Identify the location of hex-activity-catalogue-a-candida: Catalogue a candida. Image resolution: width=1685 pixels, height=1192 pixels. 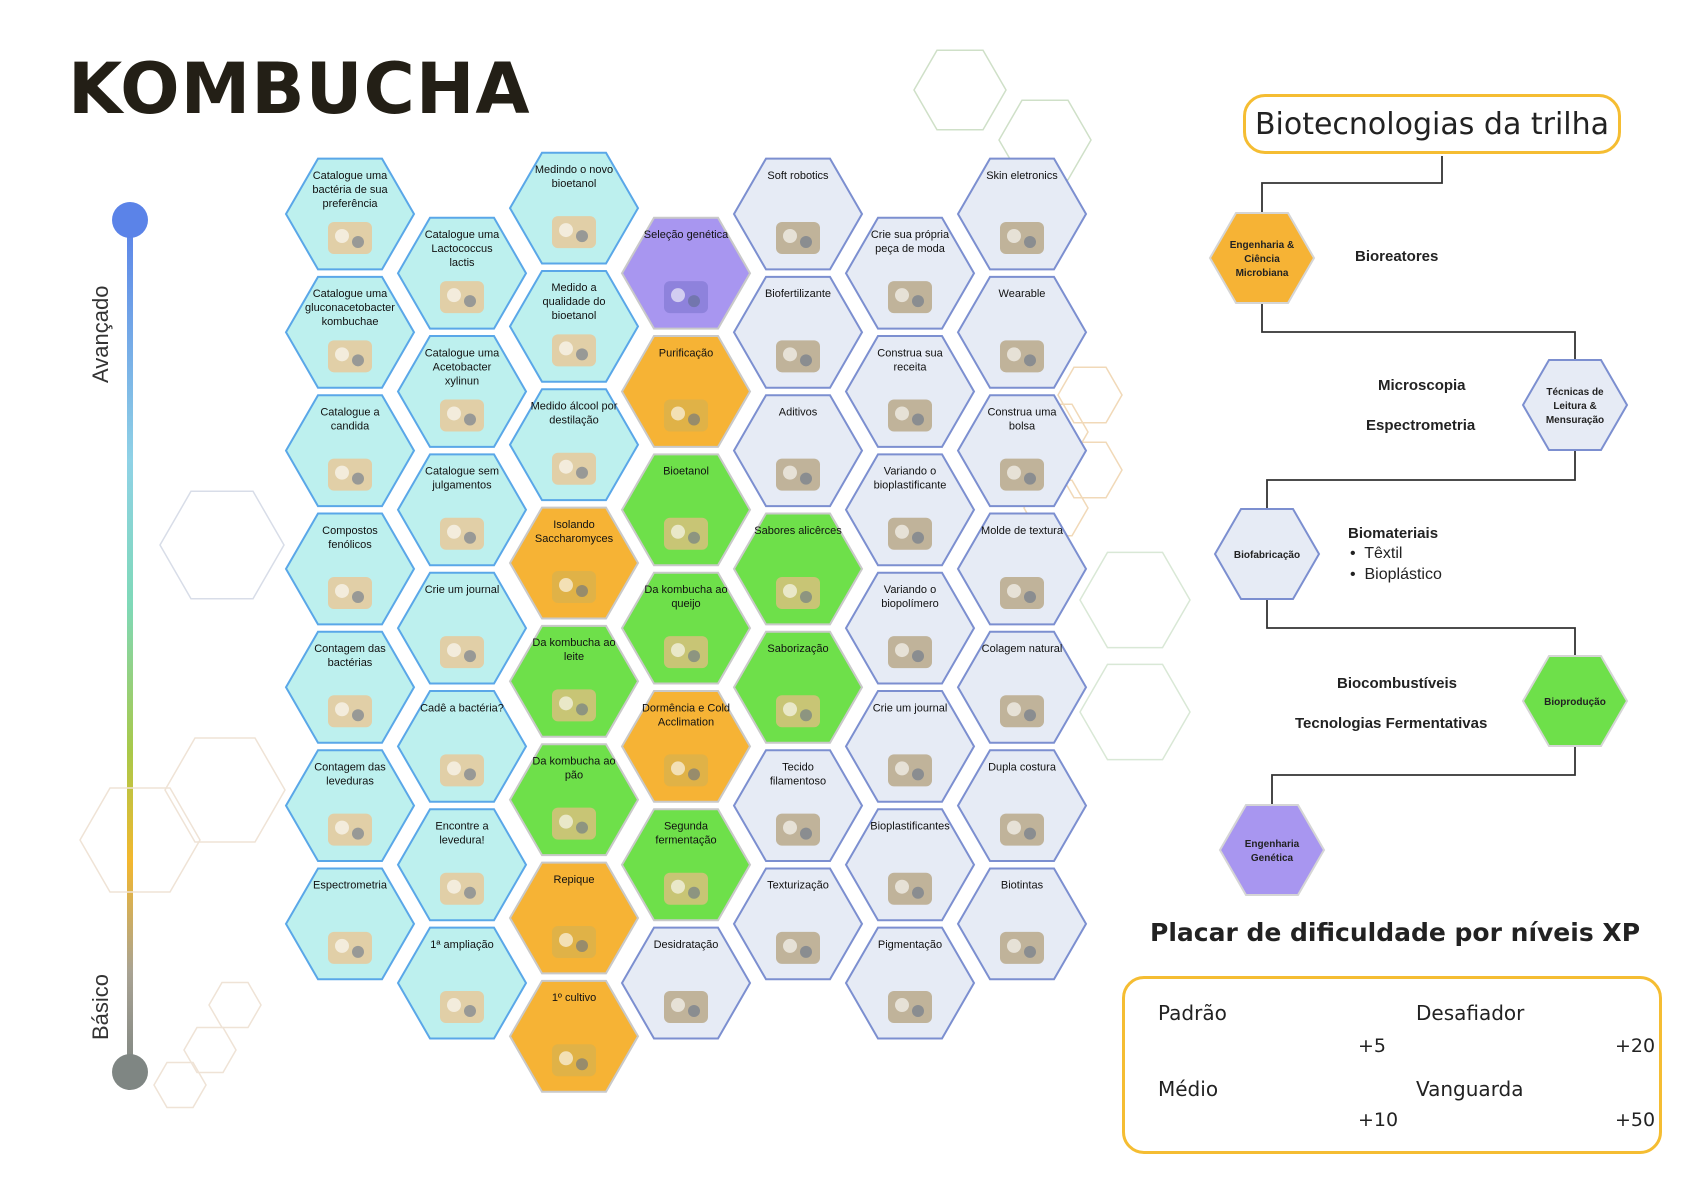
(350, 451).